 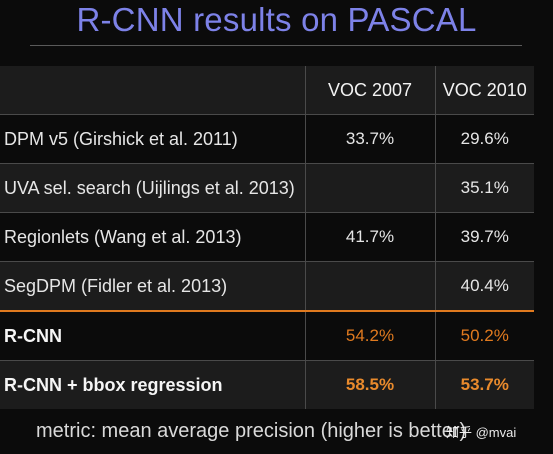 What do you see at coordinates (153, 139) in the screenshot?
I see `method-name: DPM v5 (Girshick et al. 2011)` at bounding box center [153, 139].